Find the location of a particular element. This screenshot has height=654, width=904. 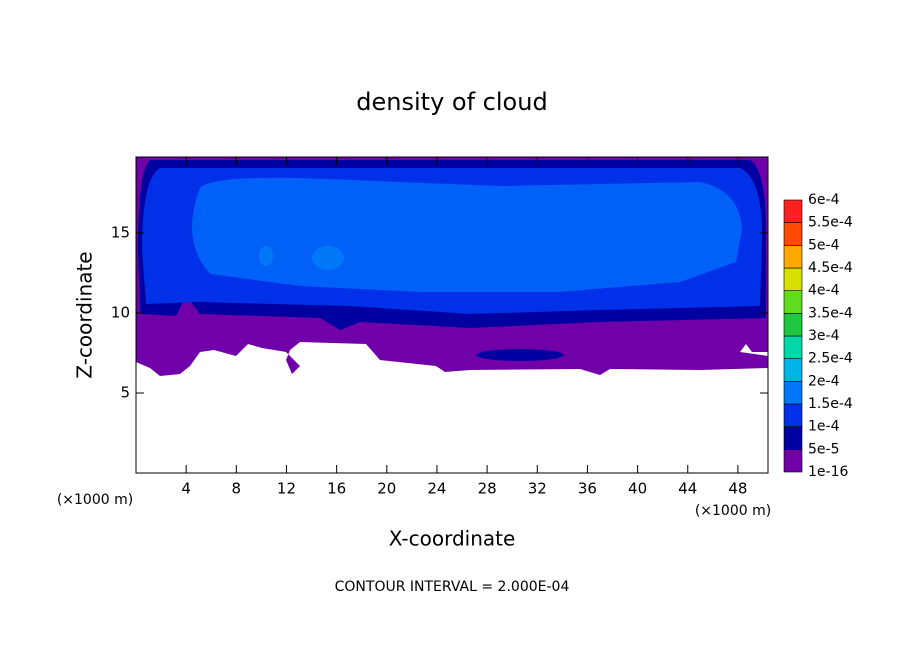

x-tick-label: 12 is located at coordinates (286, 489).